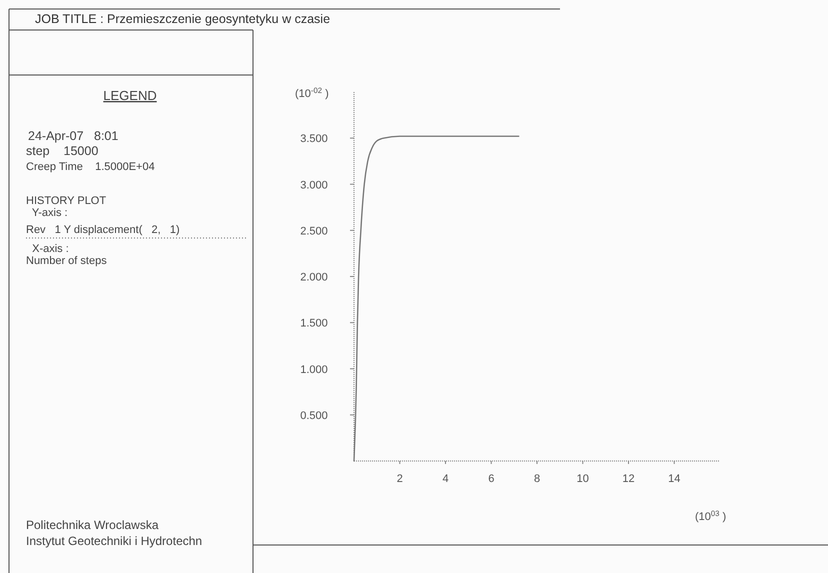 The width and height of the screenshot is (828, 573). What do you see at coordinates (90, 167) in the screenshot?
I see `text: Creep Time 1.5000E+04` at bounding box center [90, 167].